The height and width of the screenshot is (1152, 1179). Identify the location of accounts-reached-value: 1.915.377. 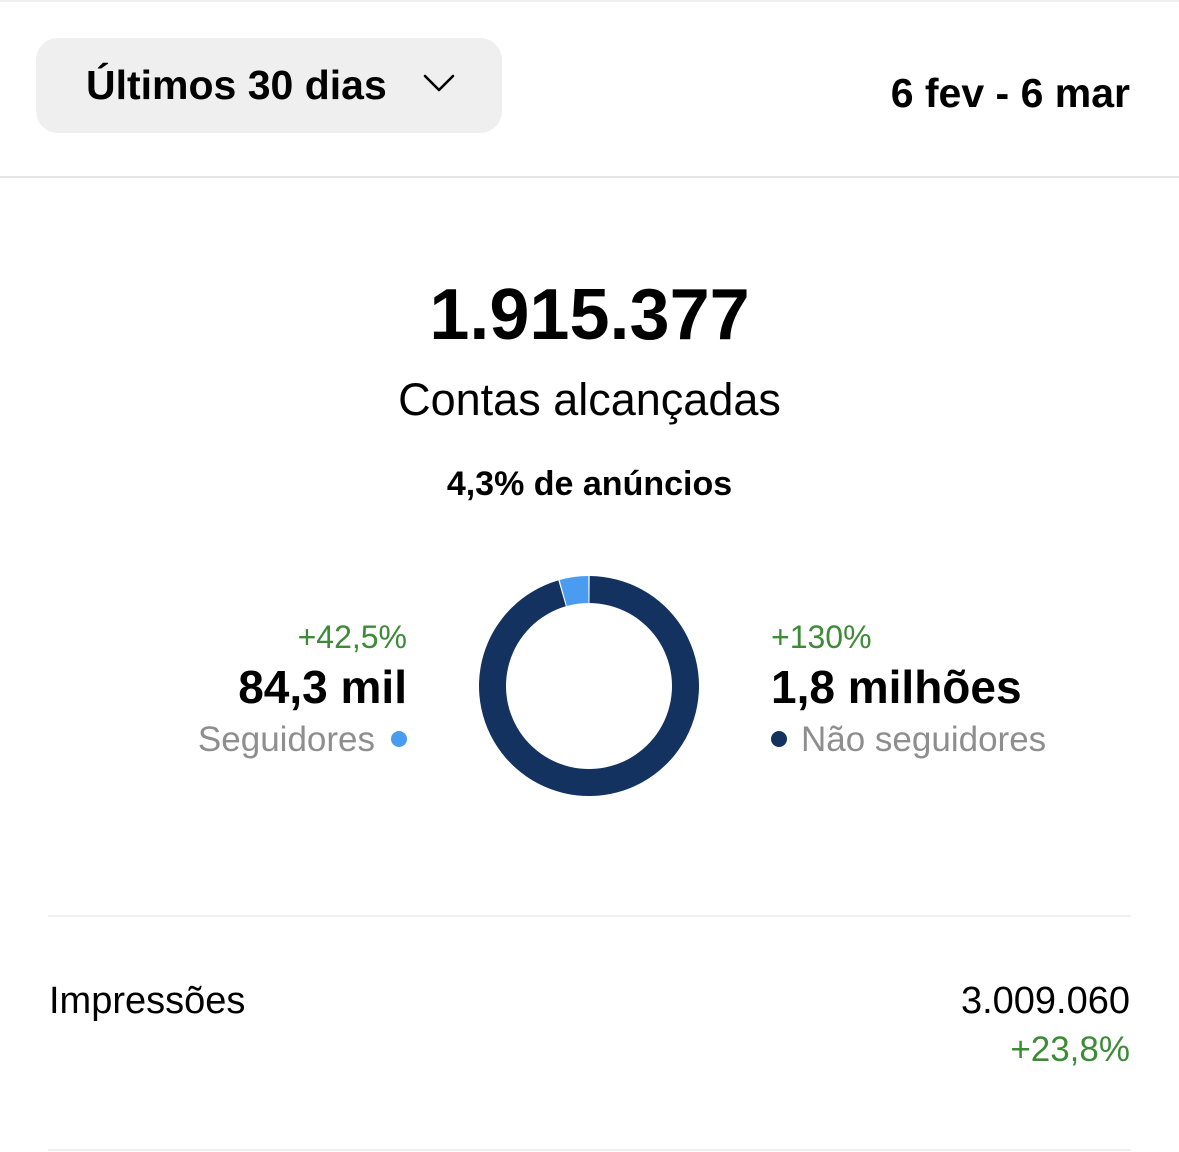
(589, 315).